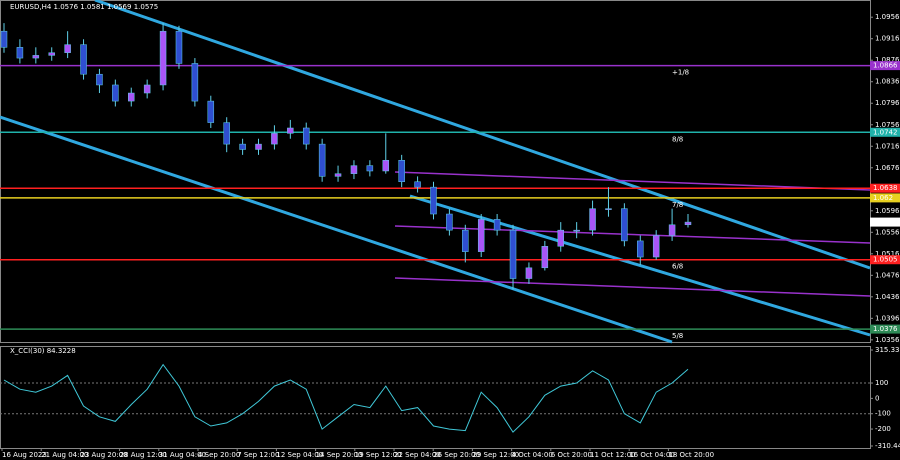 The height and width of the screenshot is (460, 900). What do you see at coordinates (339, 455) in the screenshot?
I see `x-tick-label: 14 Sep 20:00` at bounding box center [339, 455].